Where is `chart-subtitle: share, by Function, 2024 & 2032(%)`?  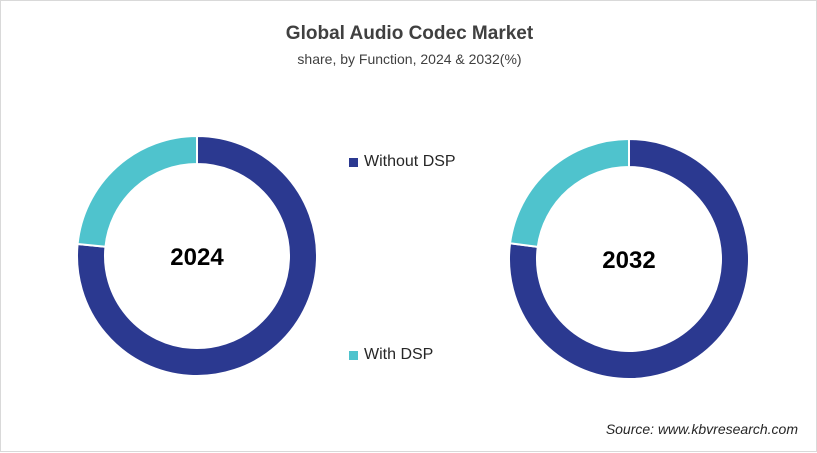 chart-subtitle: share, by Function, 2024 & 2032(%) is located at coordinates (409, 59).